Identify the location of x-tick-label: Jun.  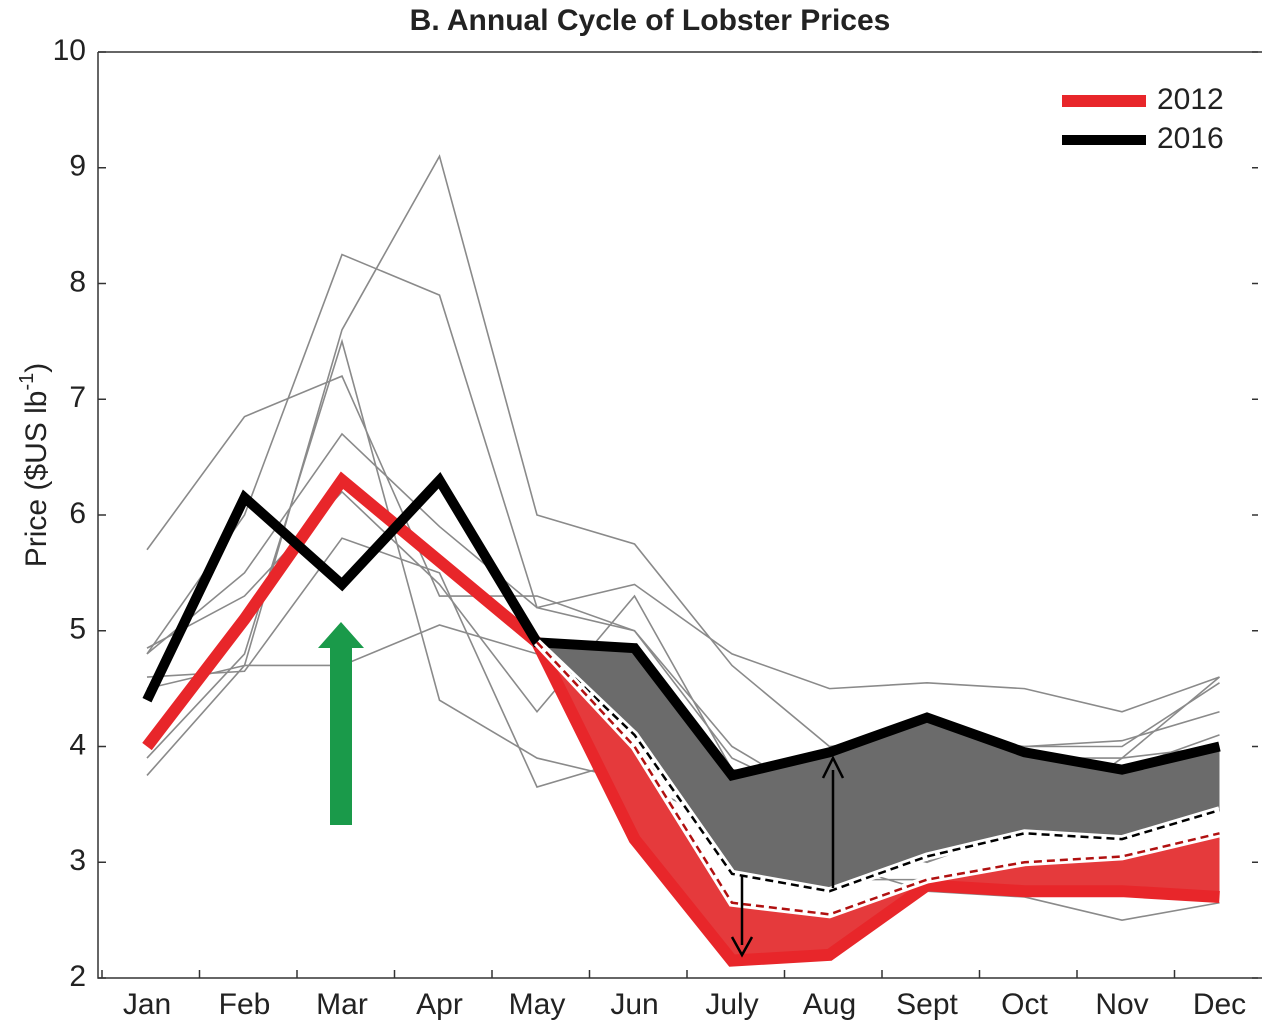
(634, 1004).